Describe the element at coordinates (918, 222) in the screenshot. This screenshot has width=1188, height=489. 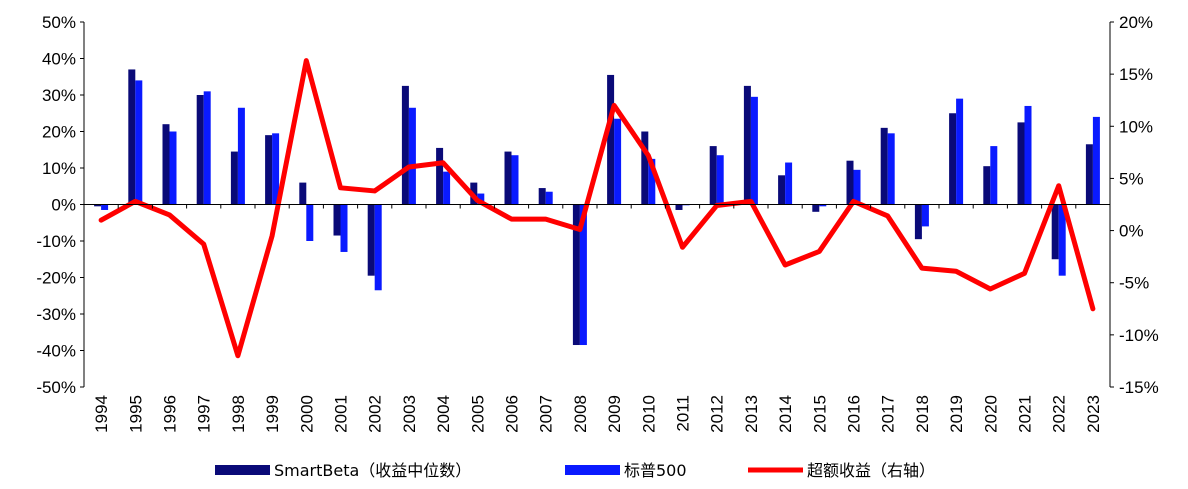
I see `bar-0-2018` at that location.